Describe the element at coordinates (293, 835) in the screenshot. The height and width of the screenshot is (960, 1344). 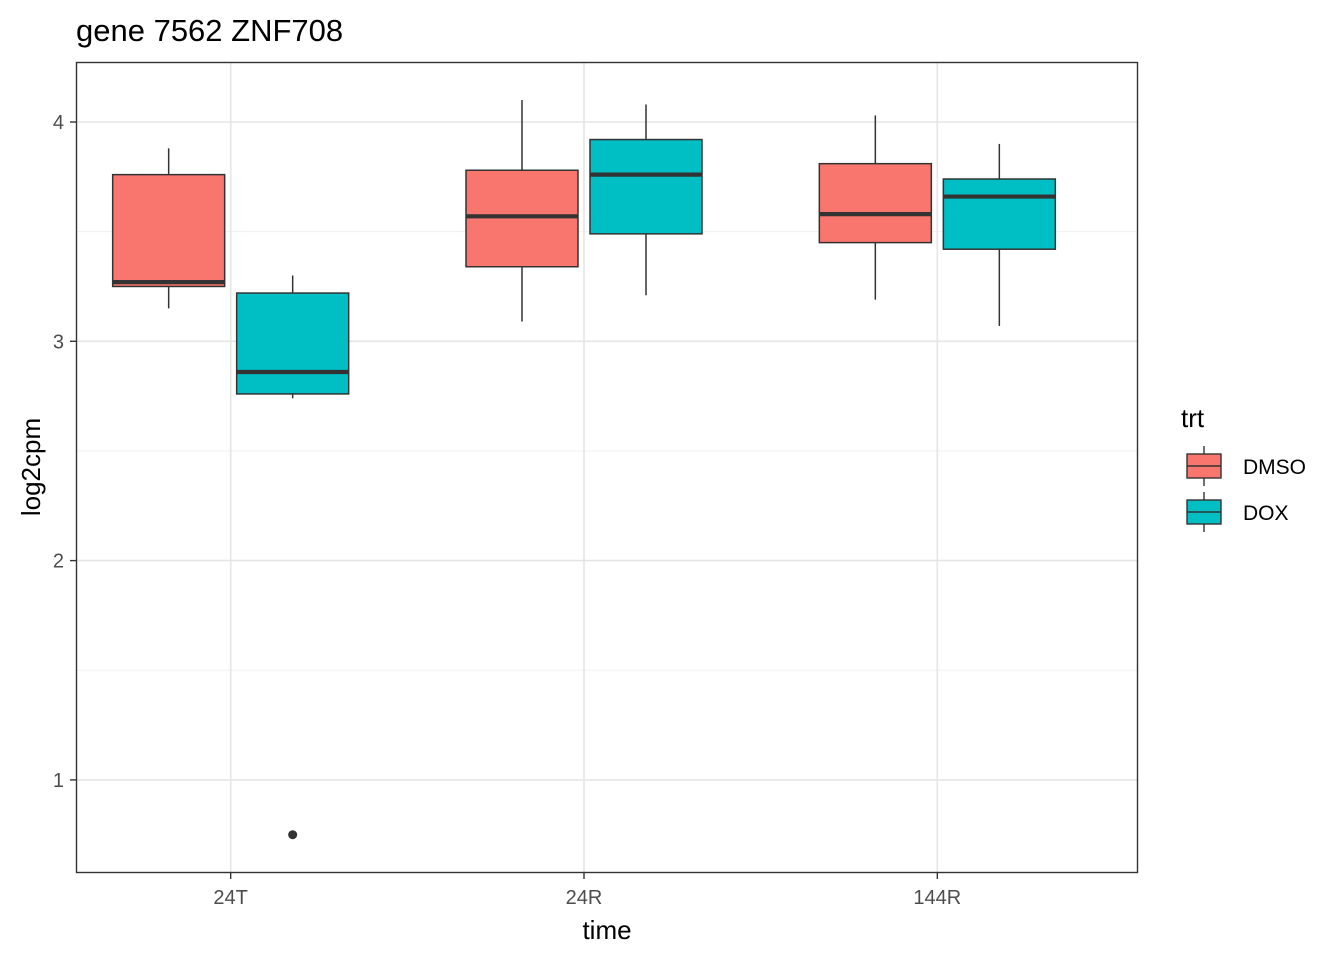
I see `outlier-point` at that location.